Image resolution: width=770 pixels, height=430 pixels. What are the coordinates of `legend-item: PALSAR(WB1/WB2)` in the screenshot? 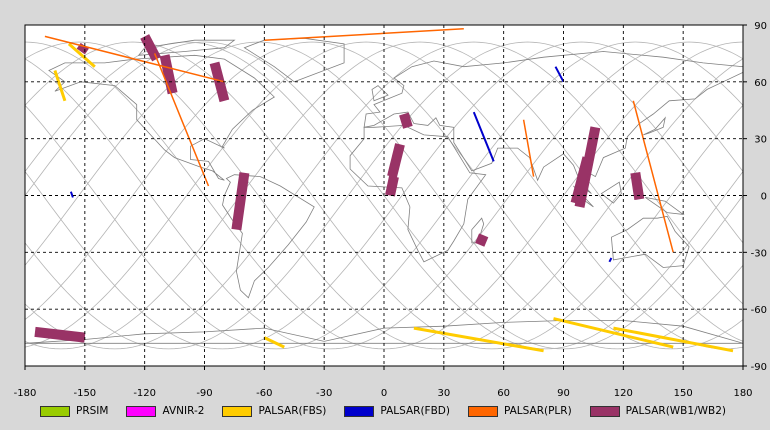 It's located at (657, 411).